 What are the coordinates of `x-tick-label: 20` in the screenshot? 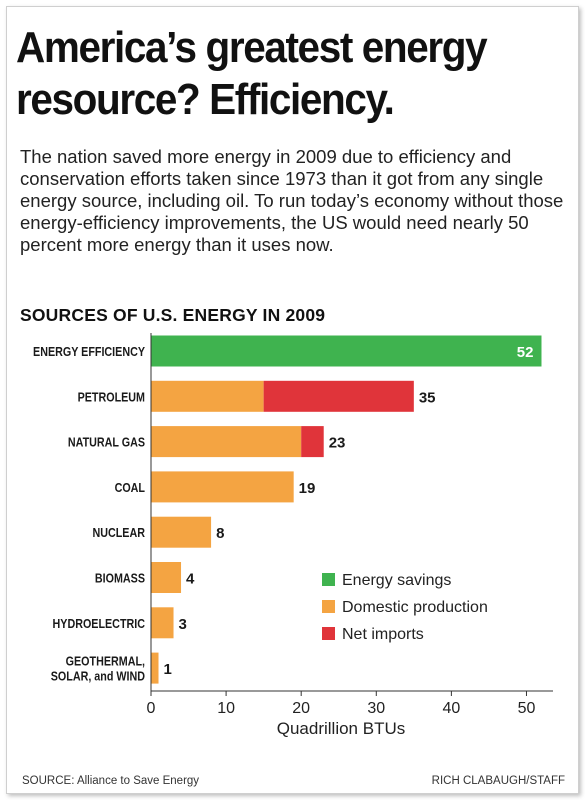 It's located at (301, 708).